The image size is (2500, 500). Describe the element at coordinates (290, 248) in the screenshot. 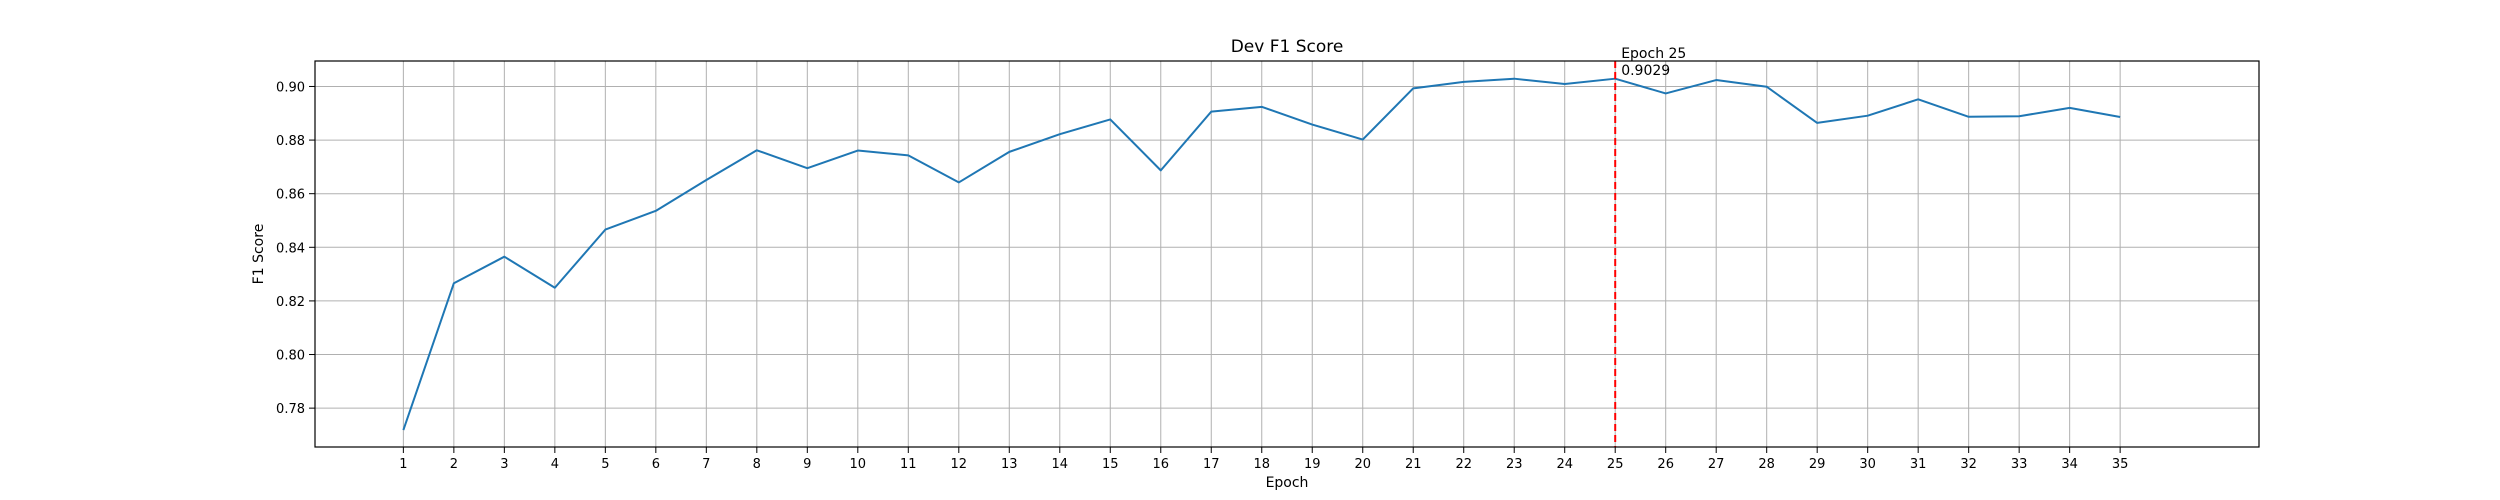

I see `y-tick-label: 0.84` at that location.